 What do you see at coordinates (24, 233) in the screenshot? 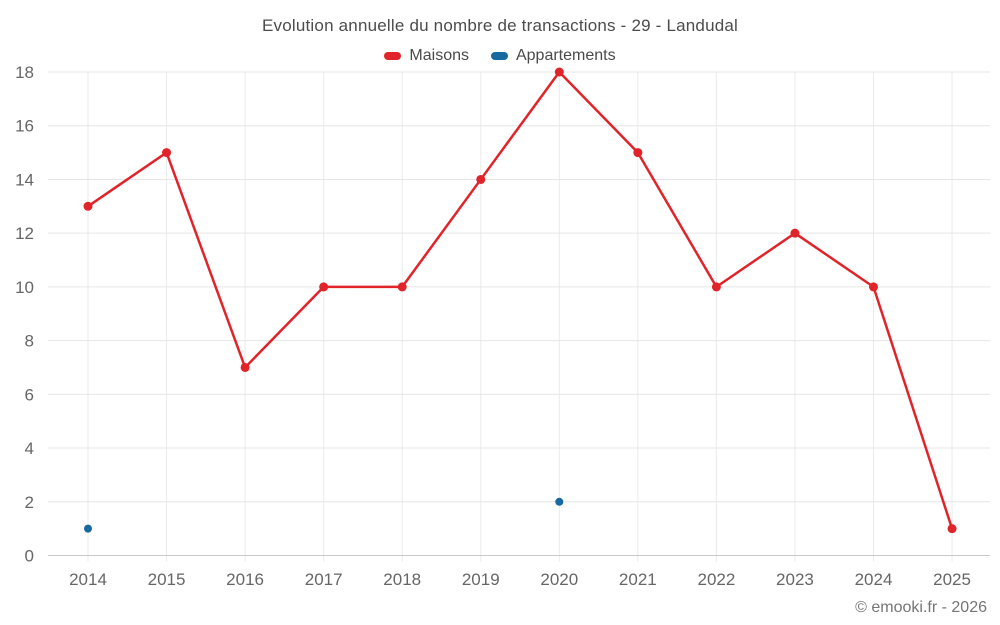
I see `y-axis-label: 12` at bounding box center [24, 233].